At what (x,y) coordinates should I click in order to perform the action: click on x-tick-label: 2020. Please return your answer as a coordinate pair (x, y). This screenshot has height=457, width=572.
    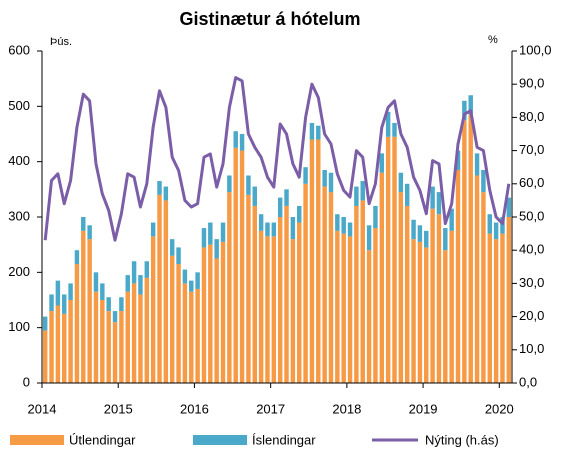
    Looking at the image, I should click on (499, 408).